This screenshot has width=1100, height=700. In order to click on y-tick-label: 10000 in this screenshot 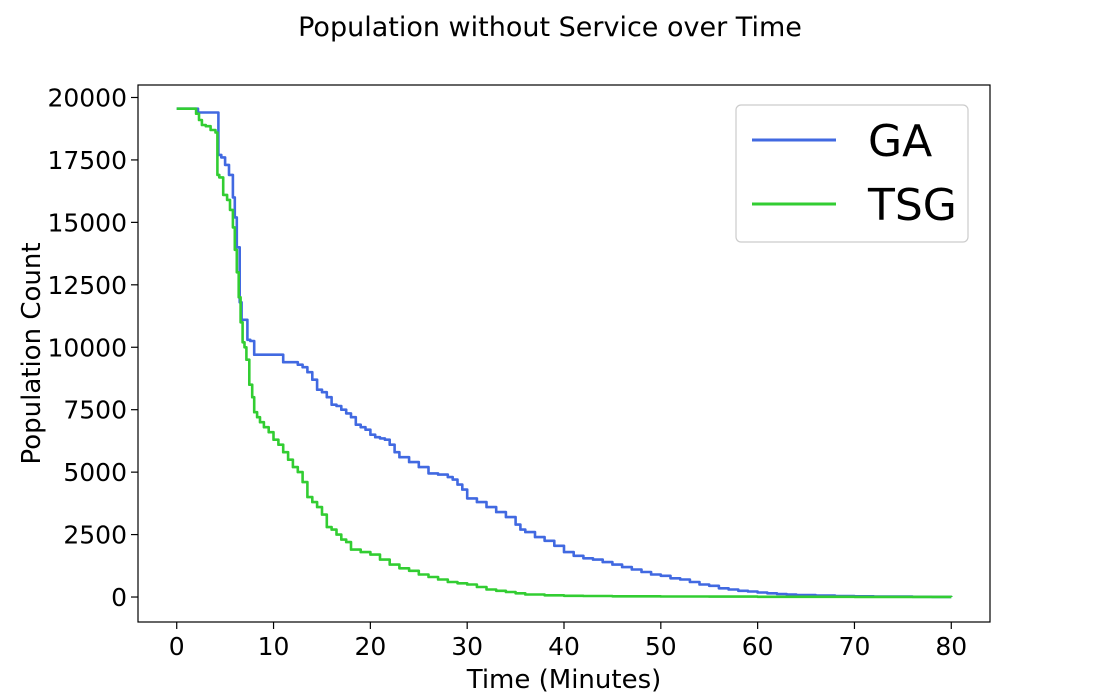, I will do `click(87, 347)`.